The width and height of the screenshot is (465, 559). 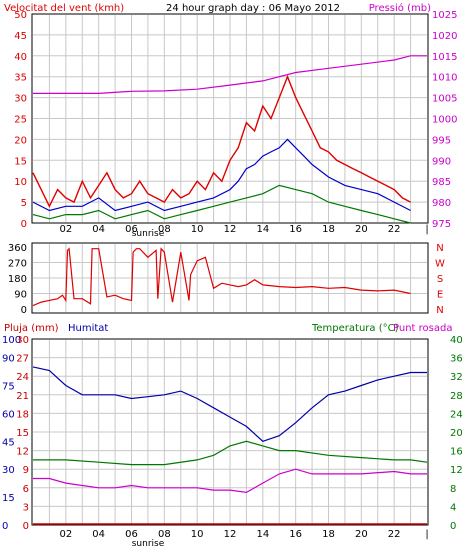 I want to click on direction-tick-label: 180, so click(x=17, y=279).